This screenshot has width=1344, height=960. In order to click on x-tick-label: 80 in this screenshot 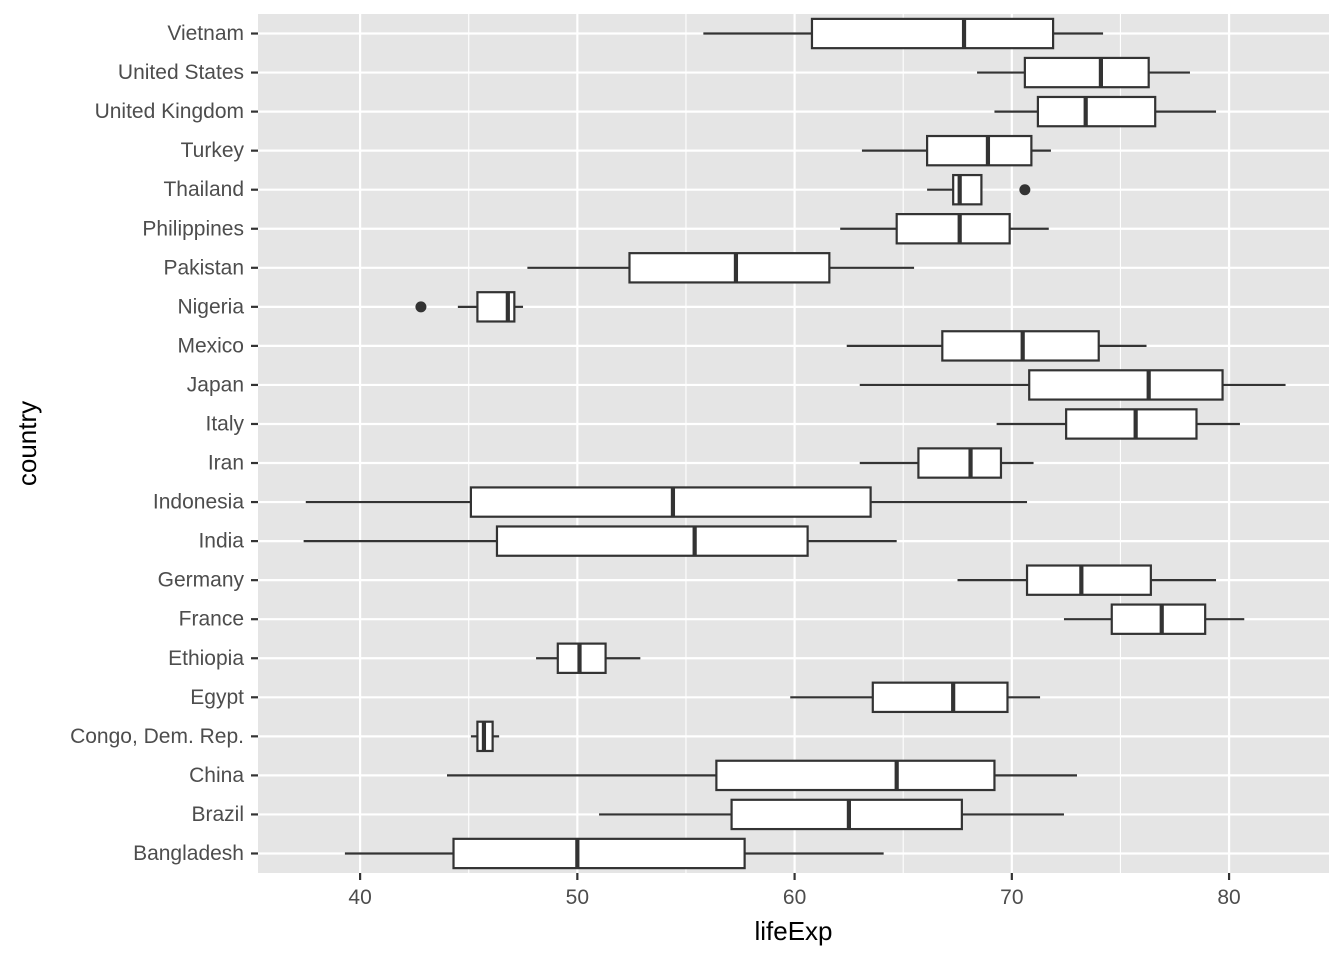, I will do `click(1228, 897)`.